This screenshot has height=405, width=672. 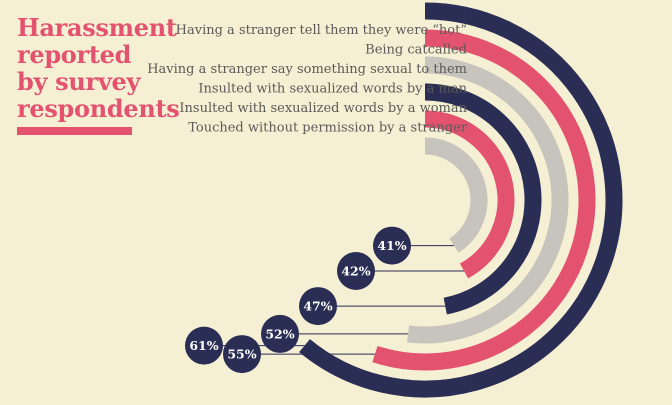 I want to click on category-label-2: Being catcalled, so click(x=416, y=50).